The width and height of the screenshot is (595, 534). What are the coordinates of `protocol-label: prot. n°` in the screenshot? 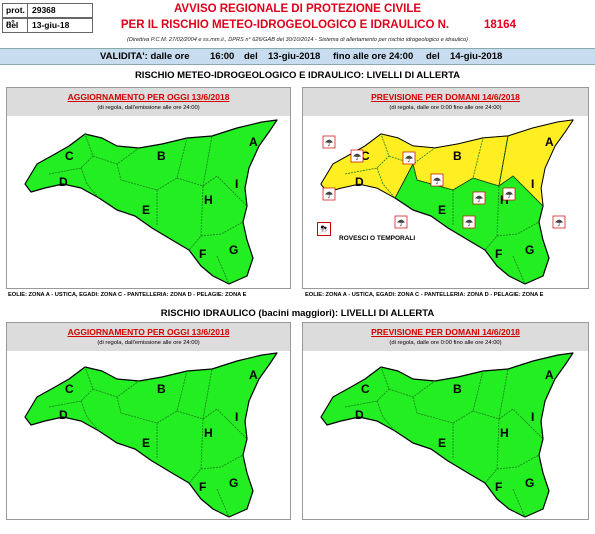 It's located at (15, 15).